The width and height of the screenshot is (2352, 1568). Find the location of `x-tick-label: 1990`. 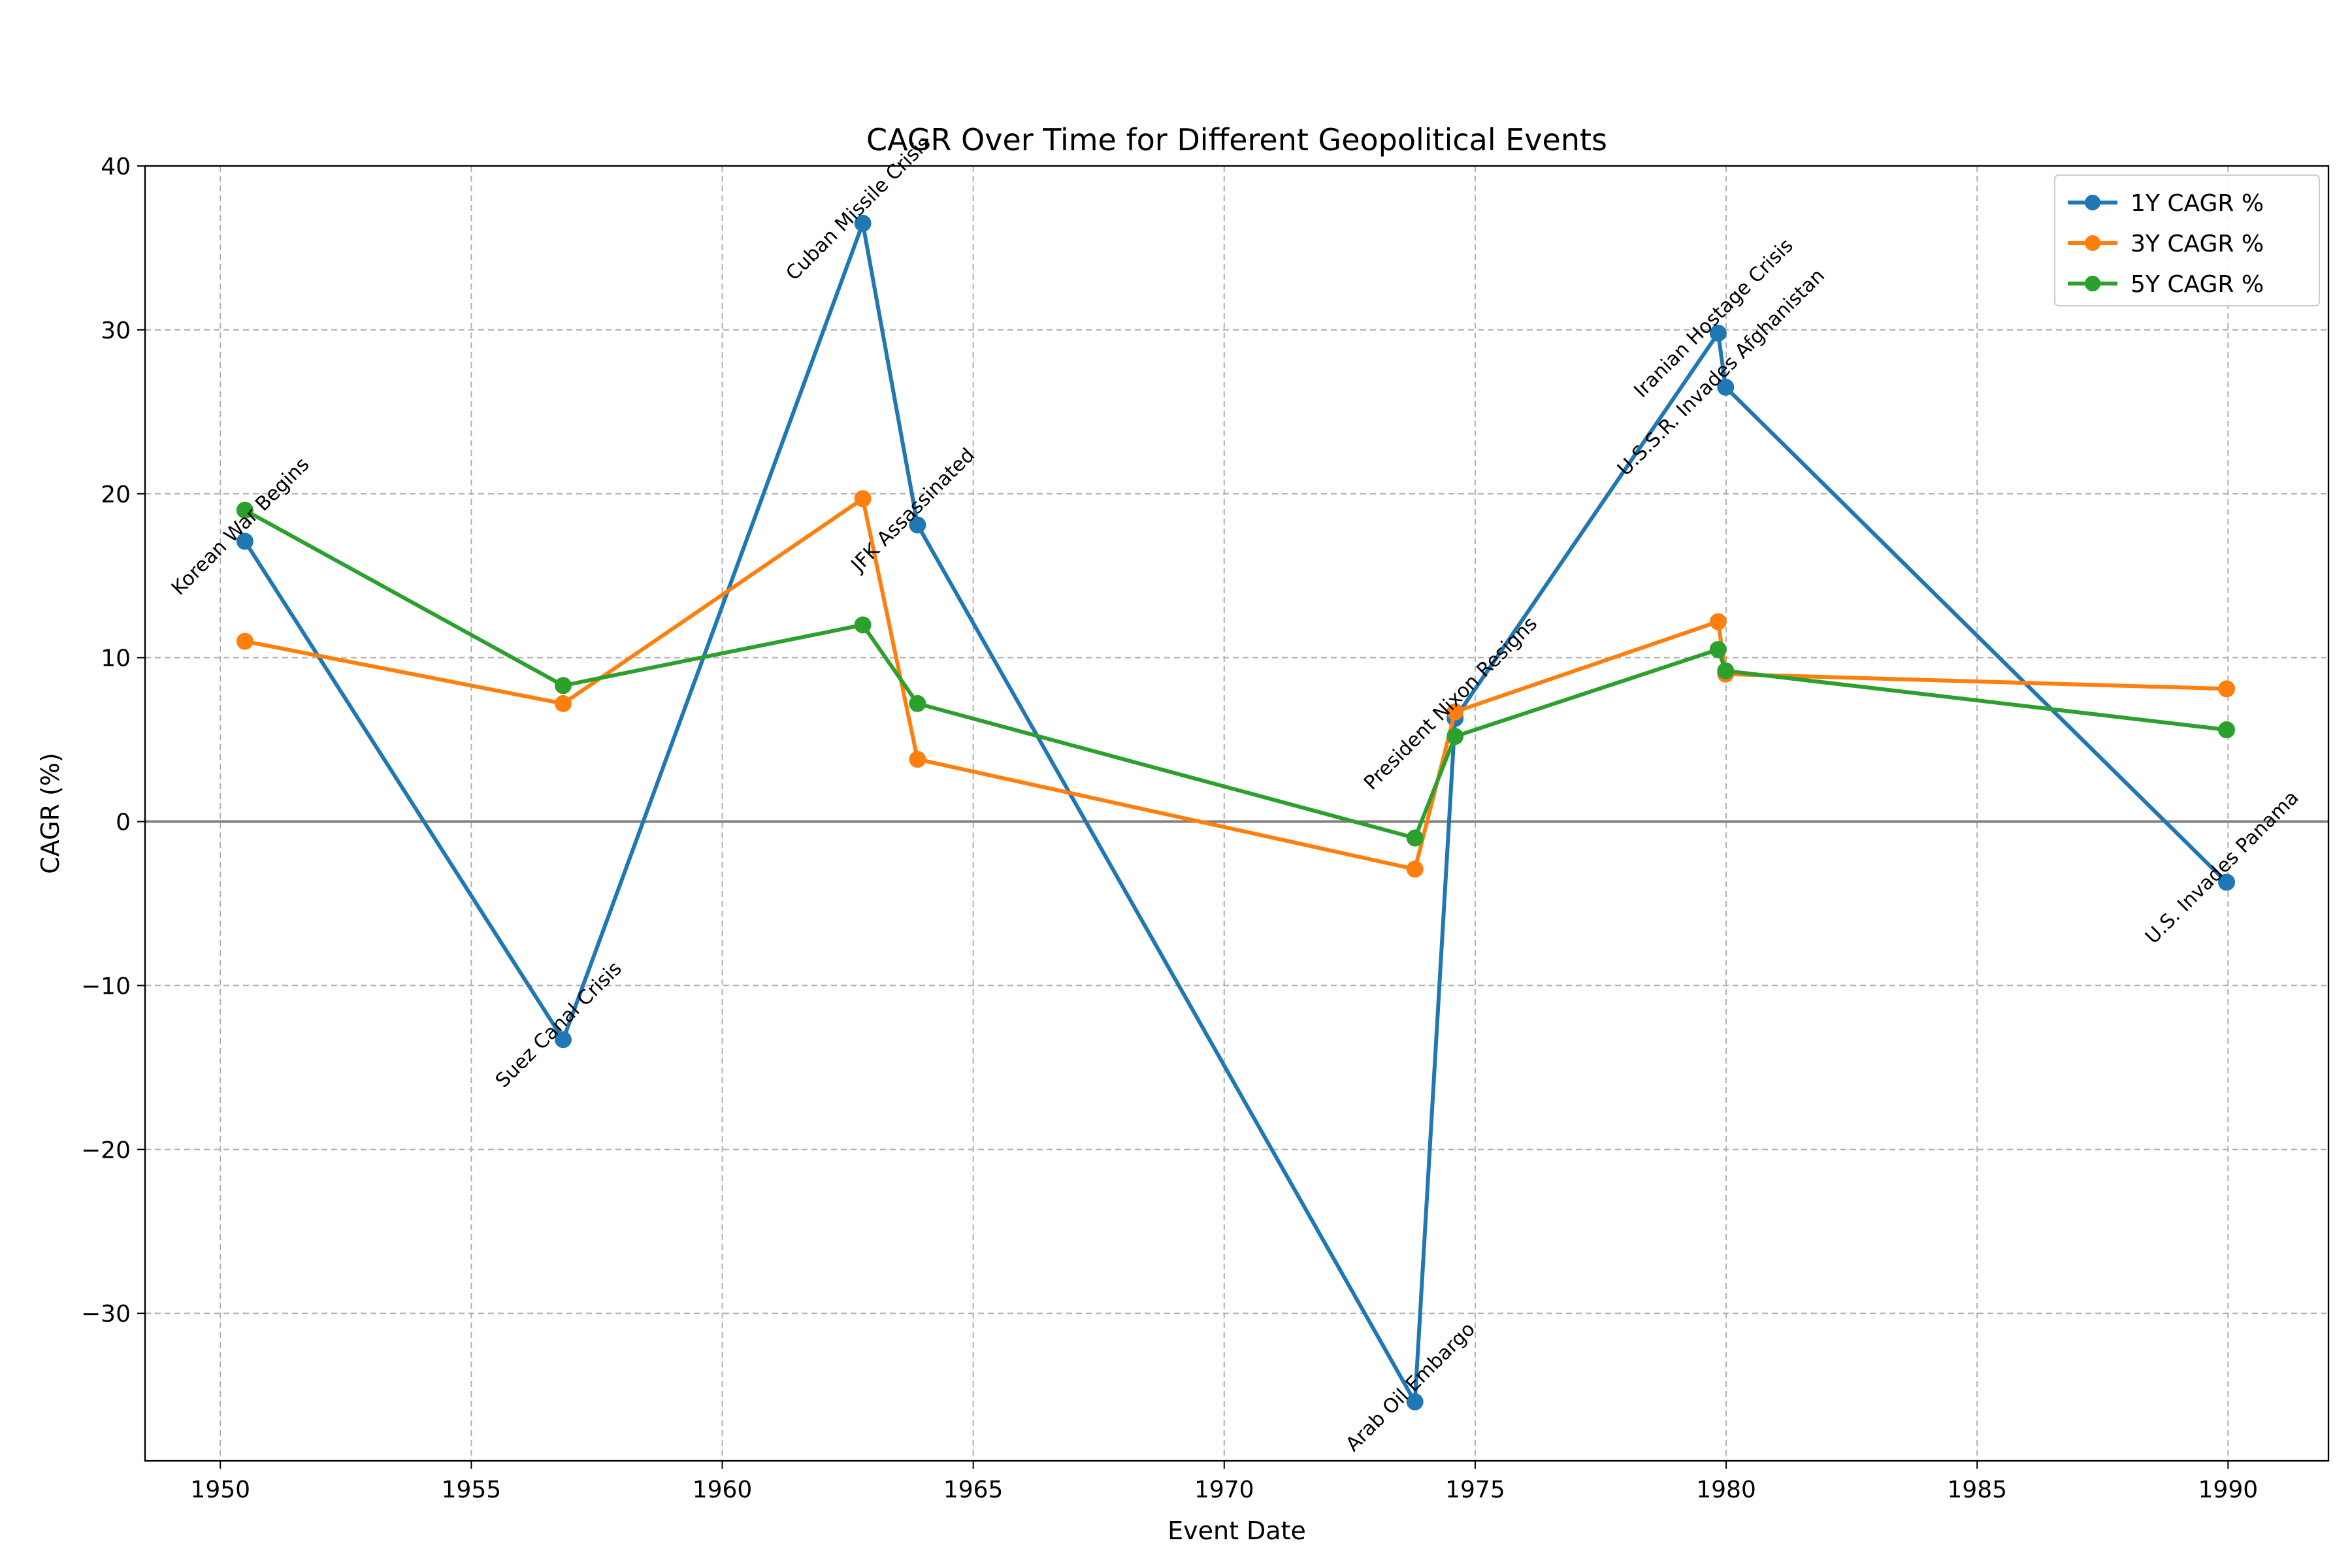

x-tick-label: 1990 is located at coordinates (2228, 1490).